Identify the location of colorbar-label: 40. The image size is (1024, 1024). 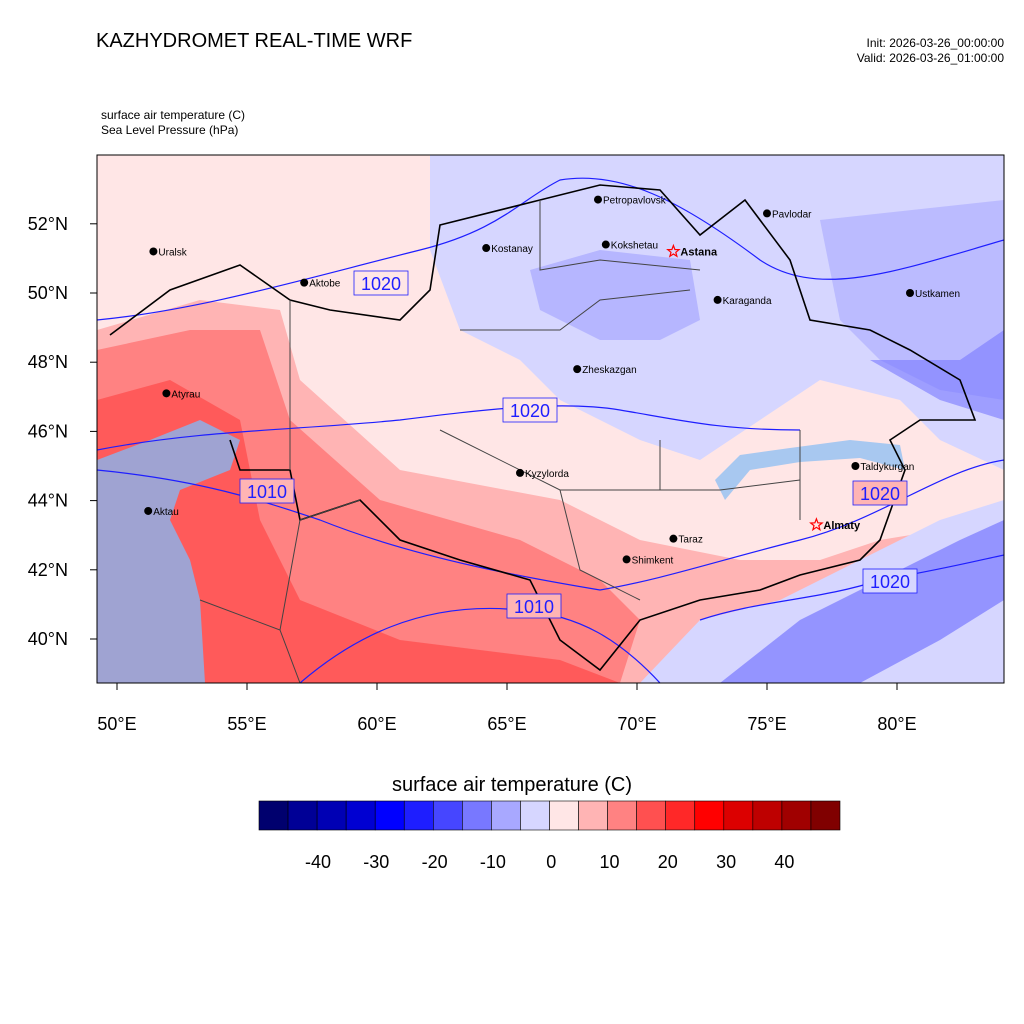
(784, 862).